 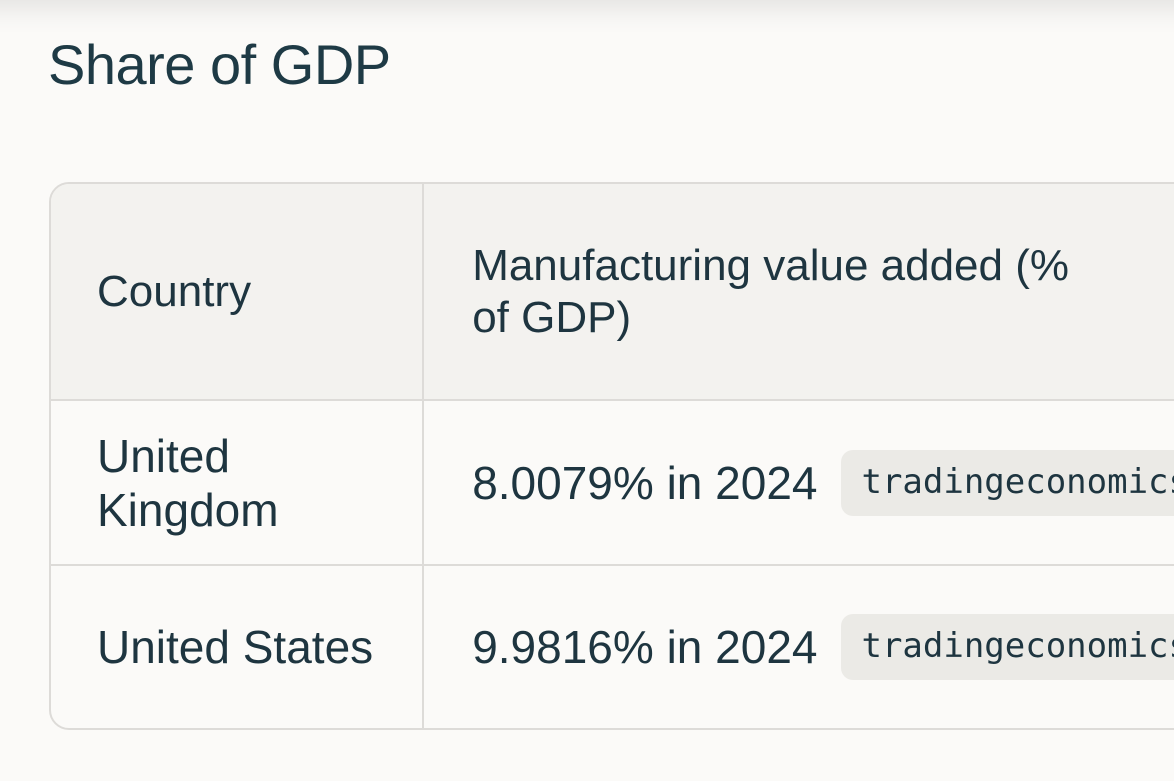 I want to click on value-text: 9.9816% in 2024, so click(x=645, y=647).